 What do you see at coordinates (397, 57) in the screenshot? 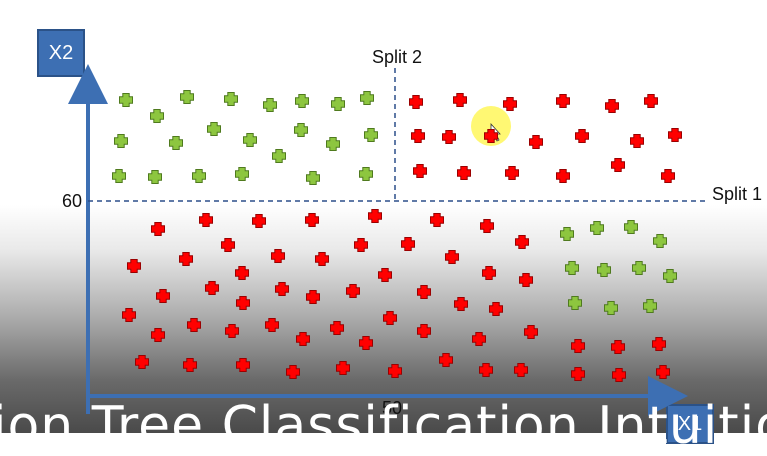
I see `split2-label: Split 2` at bounding box center [397, 57].